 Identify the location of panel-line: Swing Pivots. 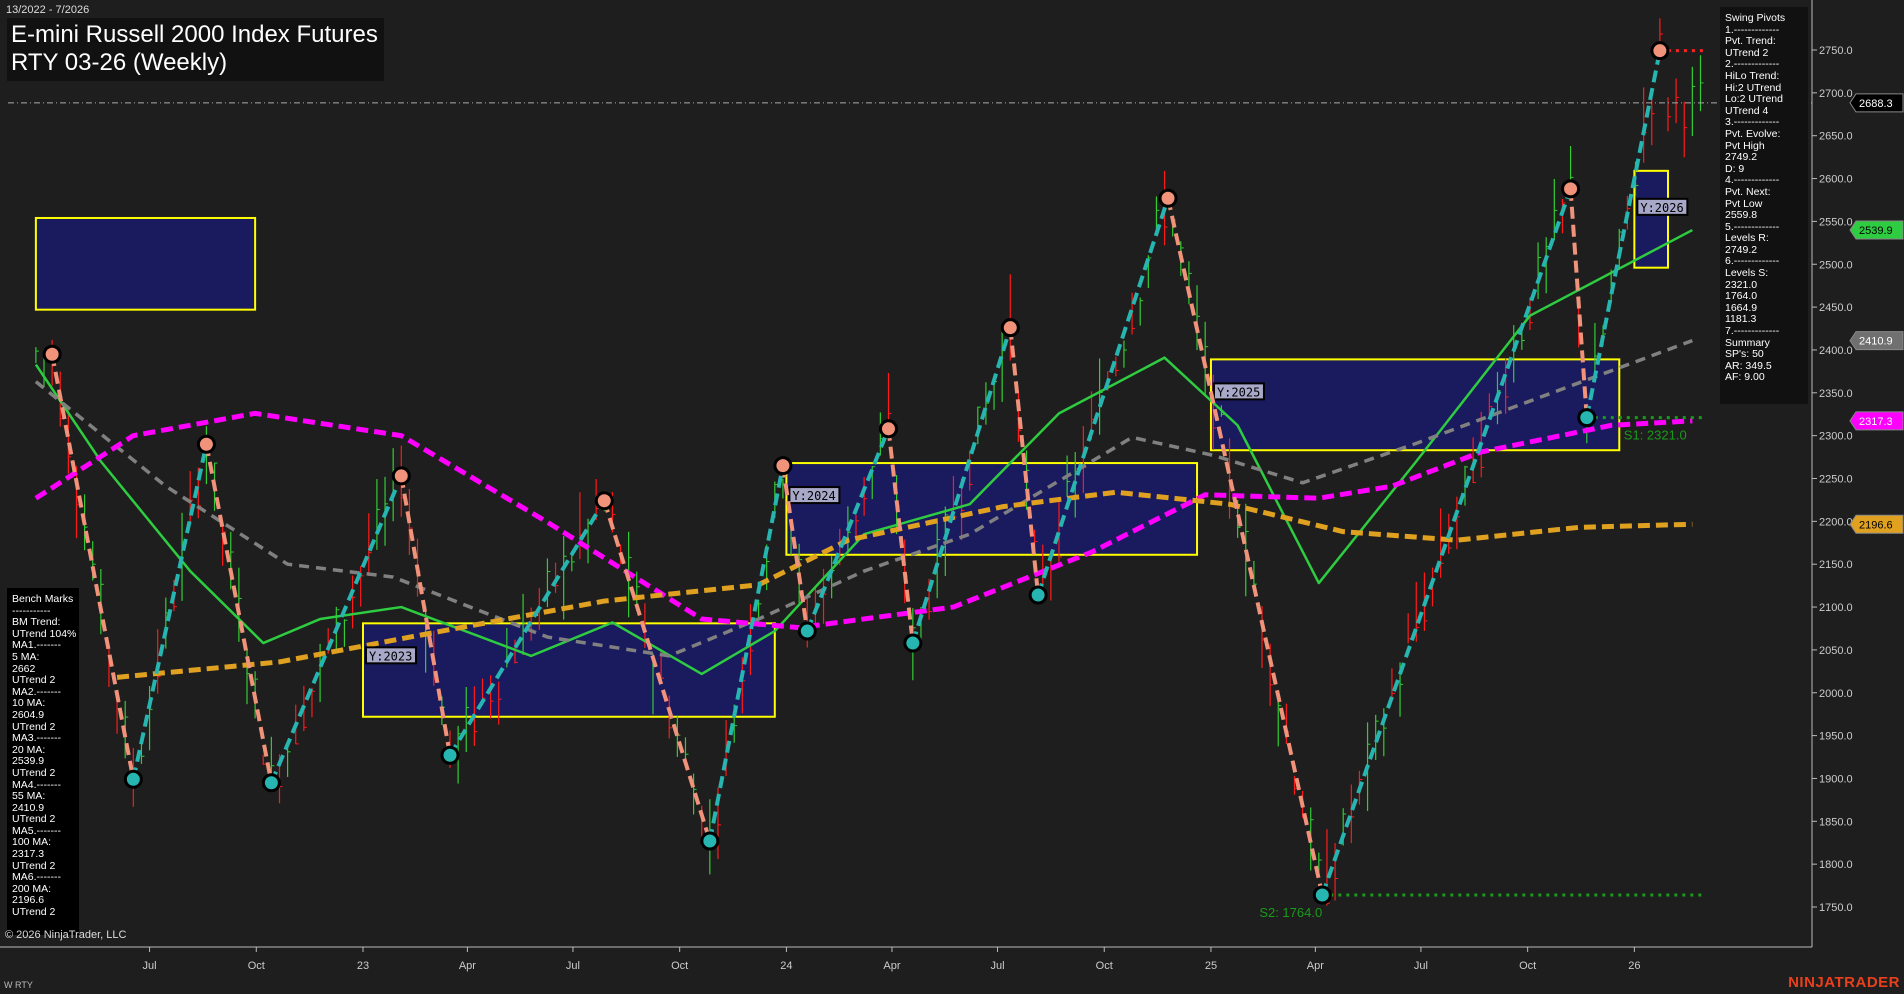
(1755, 18).